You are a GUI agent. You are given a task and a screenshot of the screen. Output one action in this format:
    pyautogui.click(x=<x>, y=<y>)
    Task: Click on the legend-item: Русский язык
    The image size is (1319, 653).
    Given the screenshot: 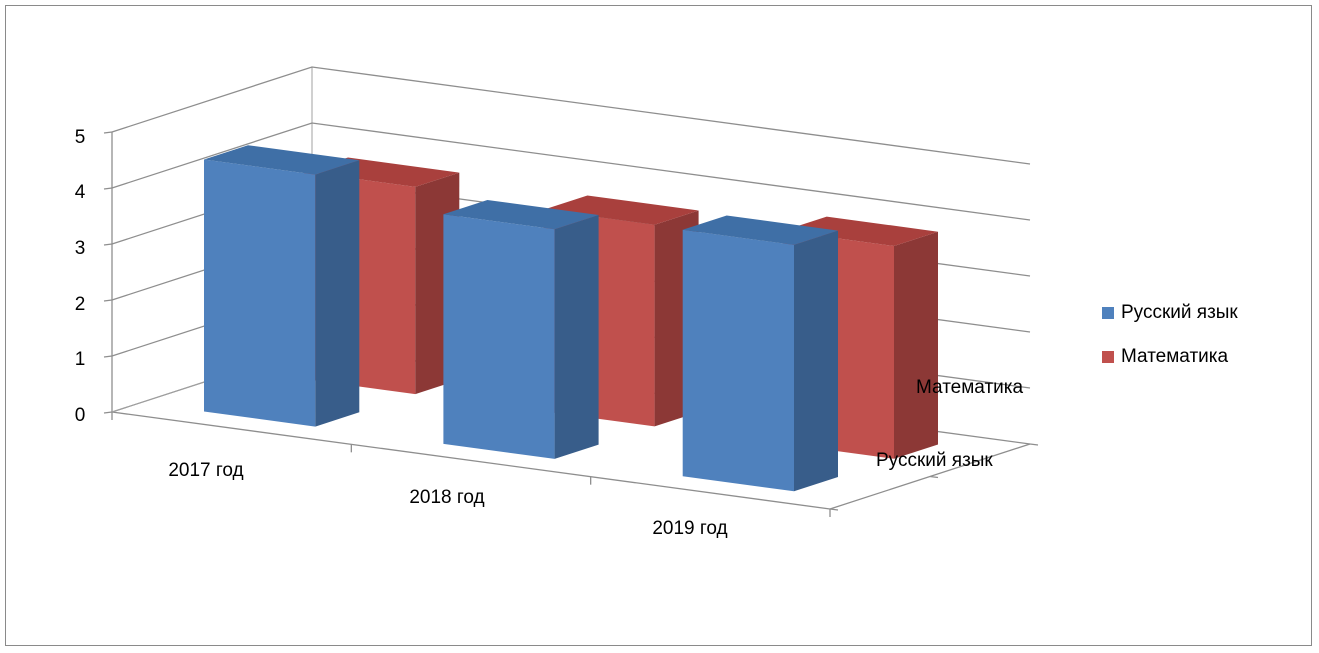 What is the action you would take?
    pyautogui.click(x=1170, y=313)
    